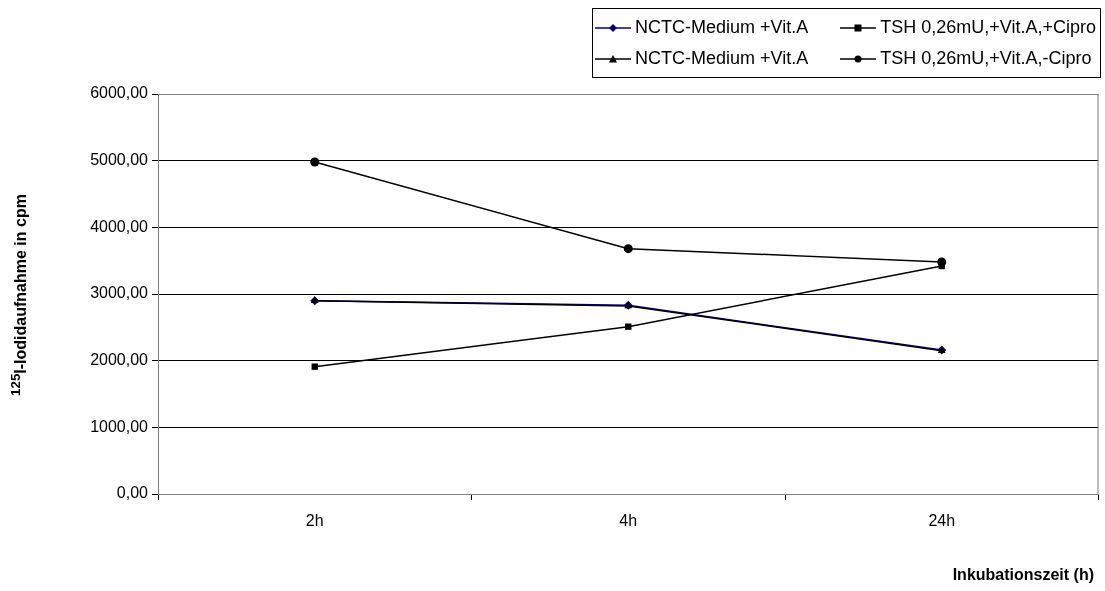 The height and width of the screenshot is (591, 1105). Describe the element at coordinates (987, 27) in the screenshot. I see `legend-label: TSH 0,26mU,+Vit.A,+Cipro` at that location.